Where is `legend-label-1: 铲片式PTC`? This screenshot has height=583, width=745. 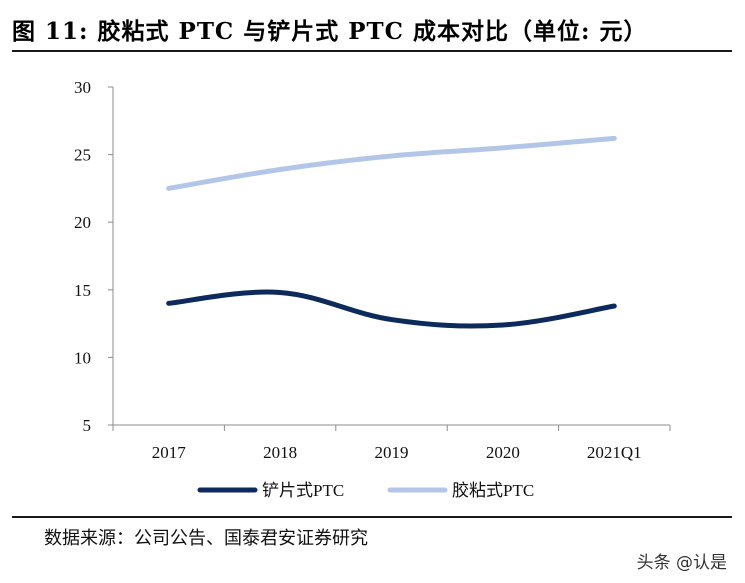 legend-label-1: 铲片式PTC is located at coordinates (303, 490).